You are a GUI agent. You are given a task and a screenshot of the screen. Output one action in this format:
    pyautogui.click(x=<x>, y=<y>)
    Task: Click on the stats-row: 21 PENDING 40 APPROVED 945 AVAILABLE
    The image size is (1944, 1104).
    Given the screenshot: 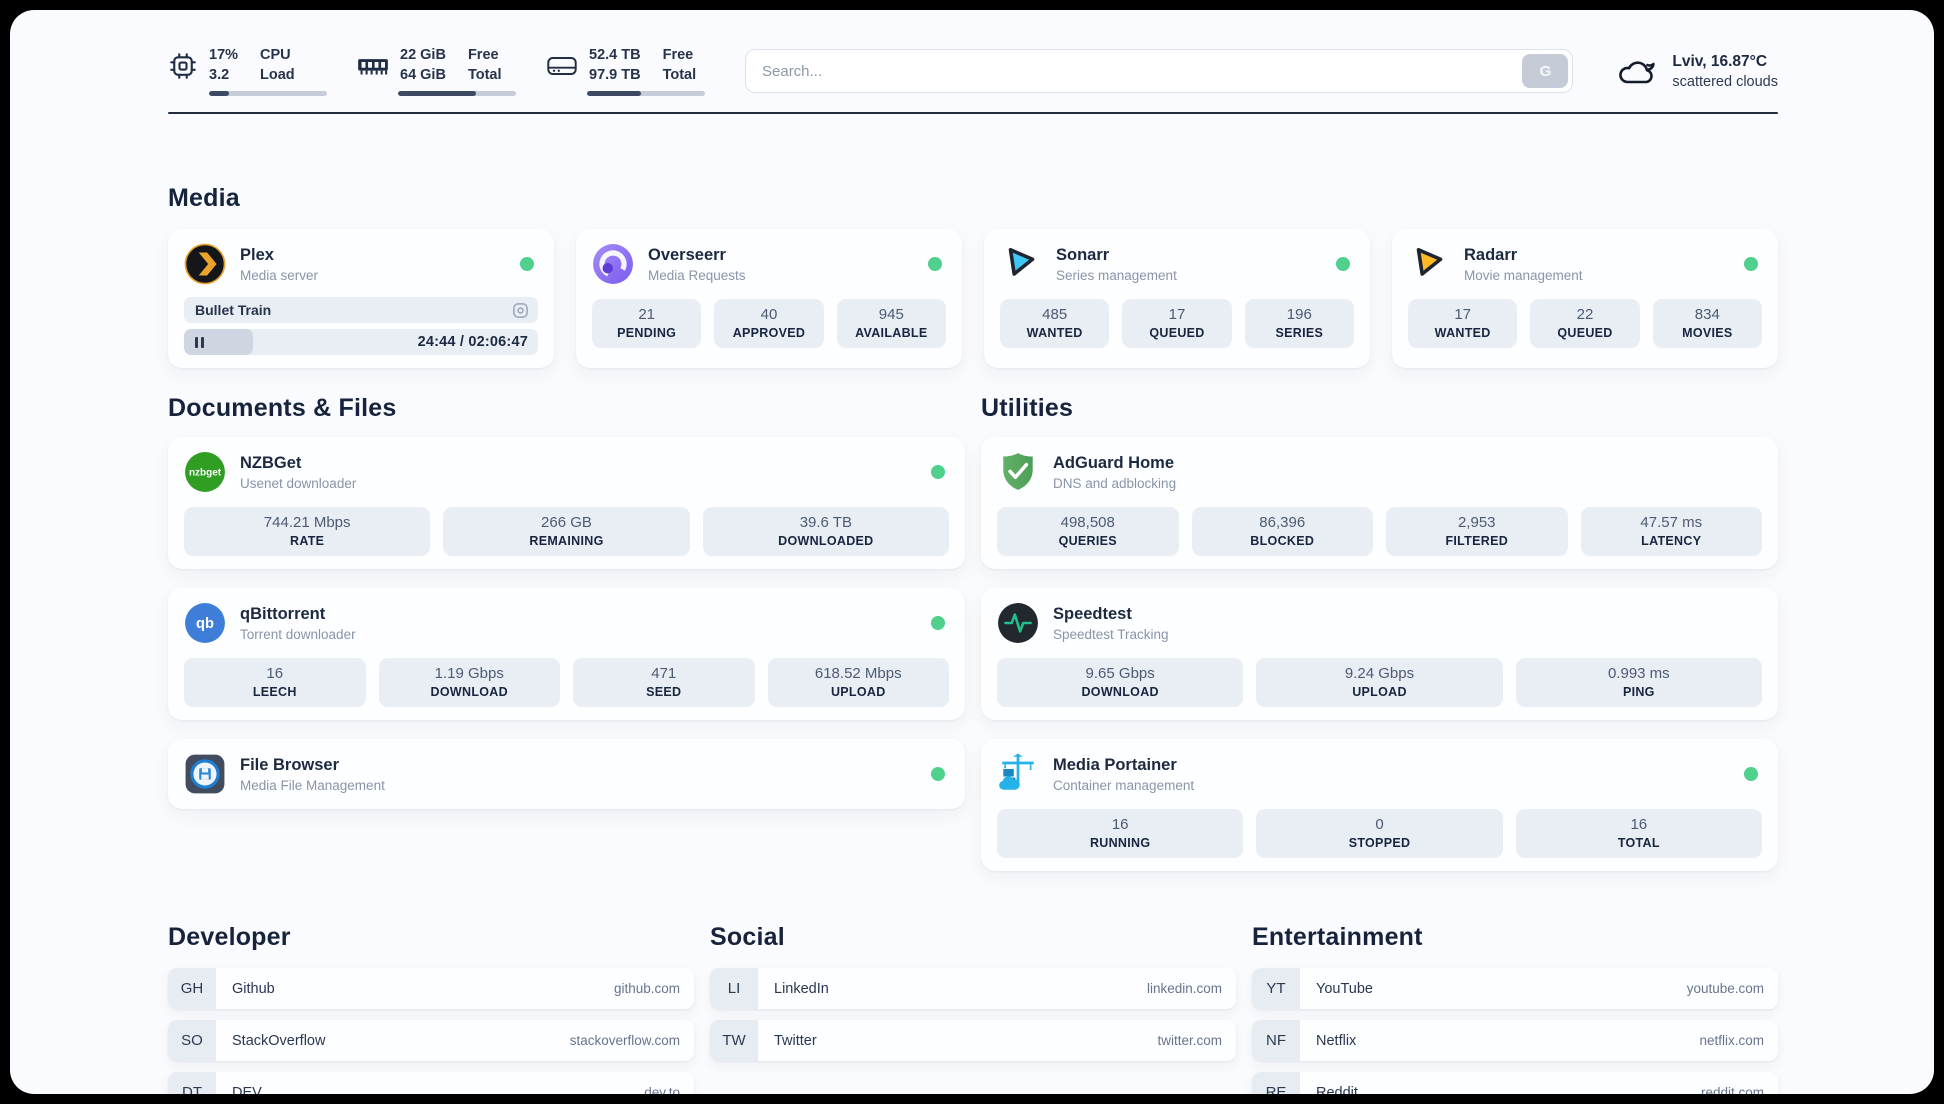 What is the action you would take?
    pyautogui.click(x=769, y=324)
    